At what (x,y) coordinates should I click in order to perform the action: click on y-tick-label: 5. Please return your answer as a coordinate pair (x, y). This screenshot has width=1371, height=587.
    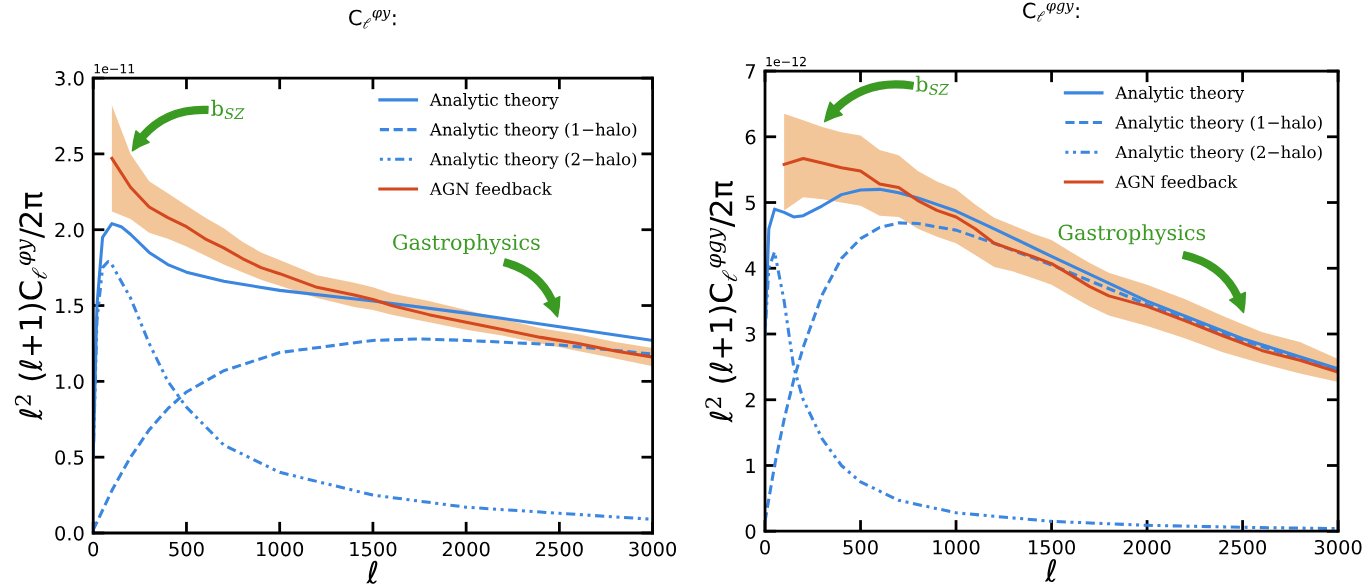
    Looking at the image, I should click on (750, 203).